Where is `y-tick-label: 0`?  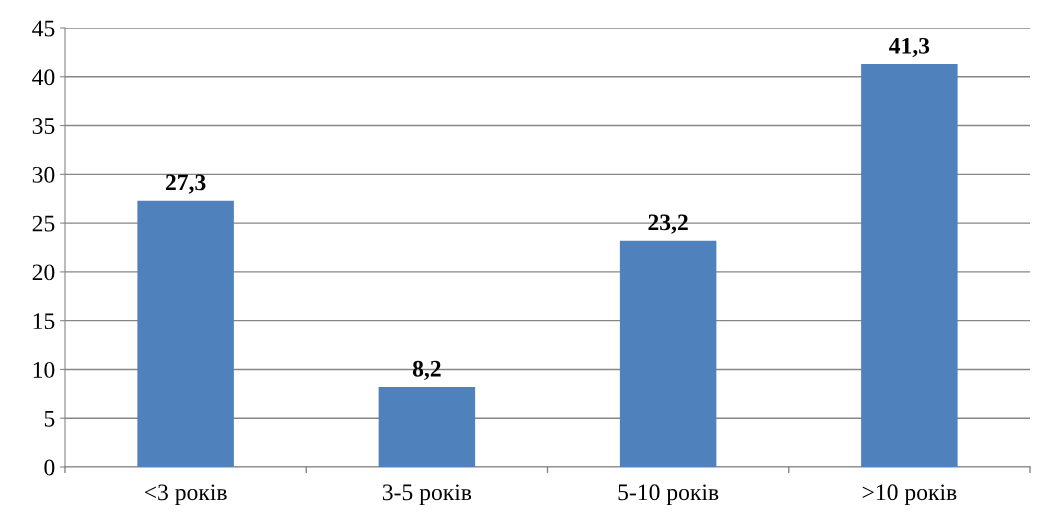
y-tick-label: 0 is located at coordinates (49, 467).